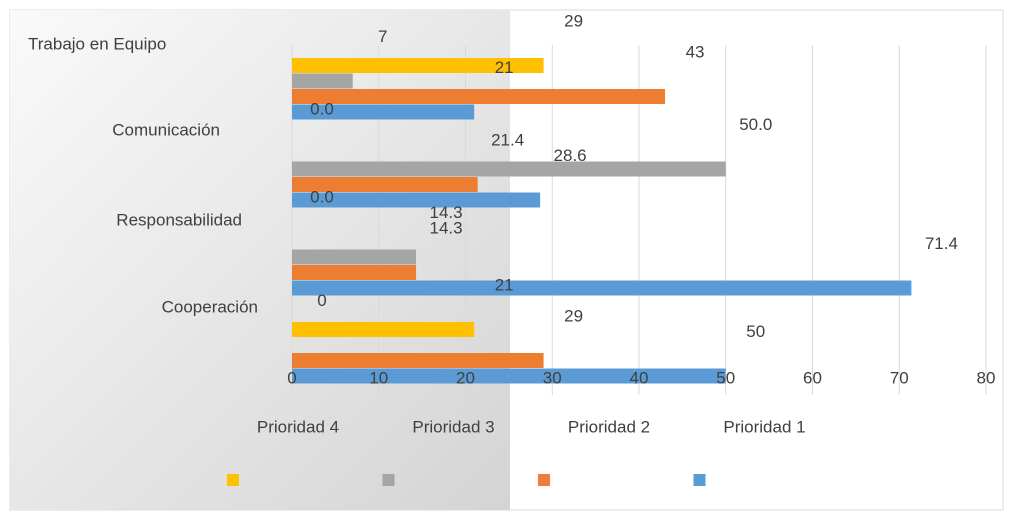 This screenshot has width=1013, height=513. What do you see at coordinates (812, 377) in the screenshot?
I see `x-tick-label: 60` at bounding box center [812, 377].